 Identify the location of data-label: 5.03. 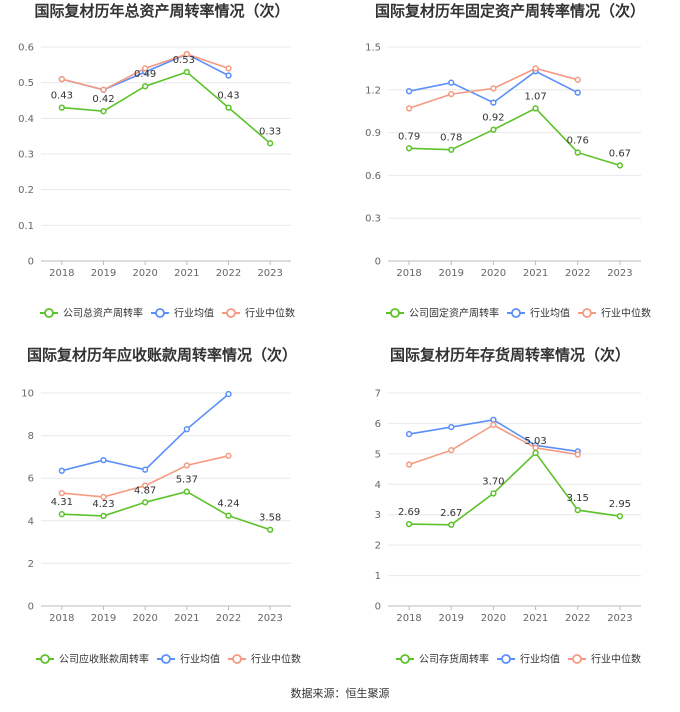
(535, 441).